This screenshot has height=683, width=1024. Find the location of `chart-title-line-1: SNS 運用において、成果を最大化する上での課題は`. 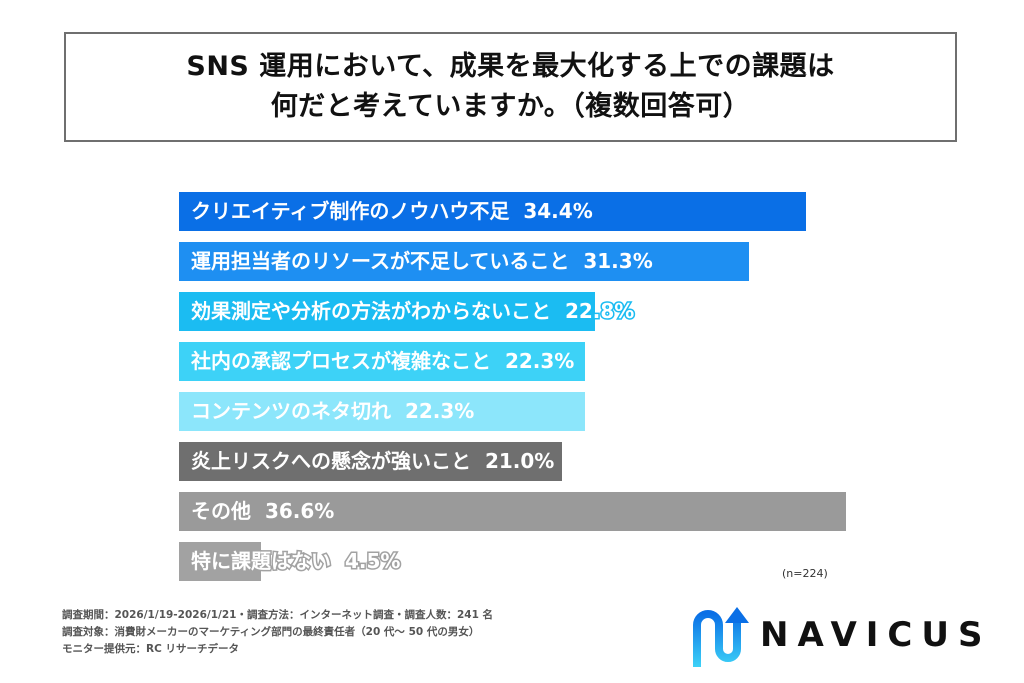

chart-title-line-1: SNS 運用において、成果を最大化する上での課題は is located at coordinates (510, 66).